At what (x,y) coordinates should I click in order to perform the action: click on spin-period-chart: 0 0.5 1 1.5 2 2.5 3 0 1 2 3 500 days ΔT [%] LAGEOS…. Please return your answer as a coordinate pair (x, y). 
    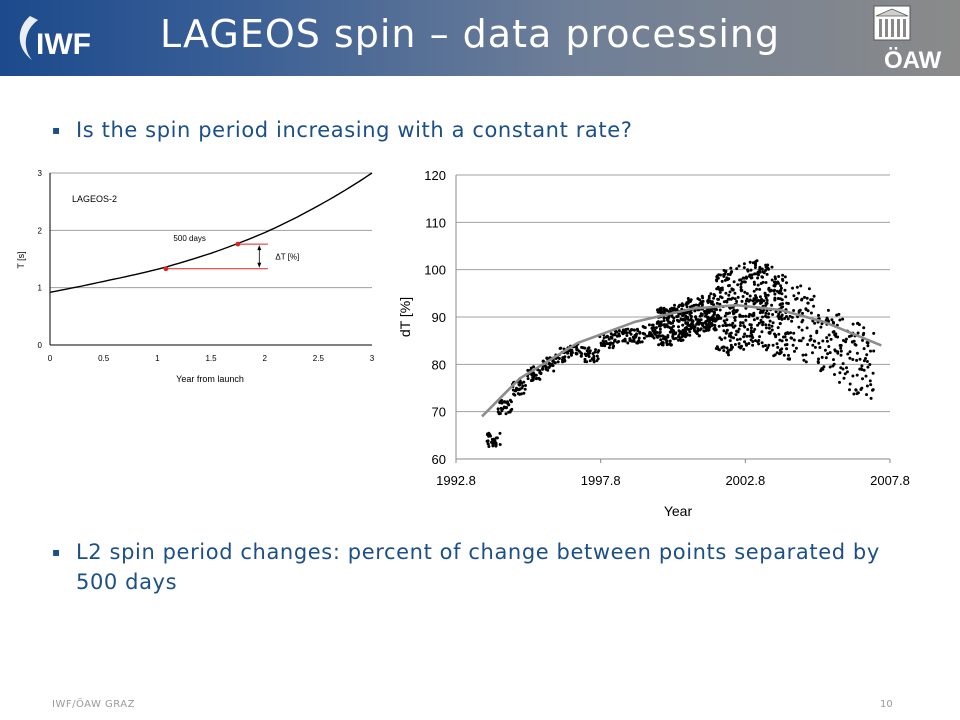
    Looking at the image, I should click on (195, 276).